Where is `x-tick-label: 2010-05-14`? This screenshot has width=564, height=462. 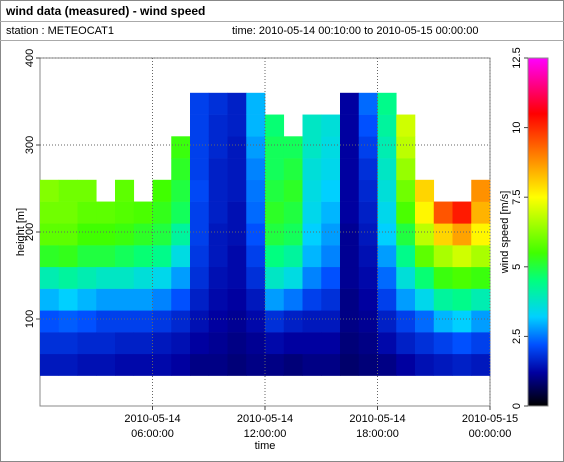
x-tick-label: 2010-05-14 is located at coordinates (152, 419).